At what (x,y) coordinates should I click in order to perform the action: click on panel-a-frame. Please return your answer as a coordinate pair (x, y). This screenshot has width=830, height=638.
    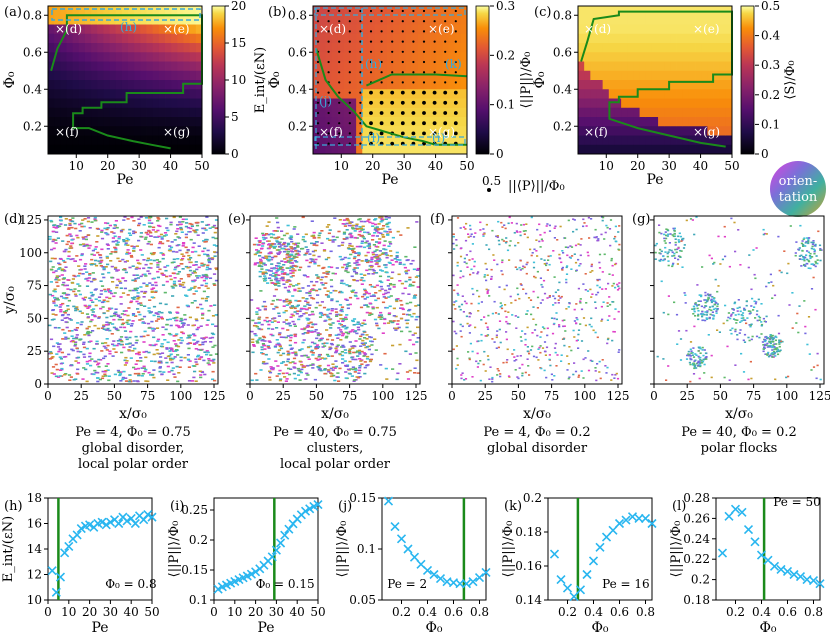
    Looking at the image, I should click on (125, 80).